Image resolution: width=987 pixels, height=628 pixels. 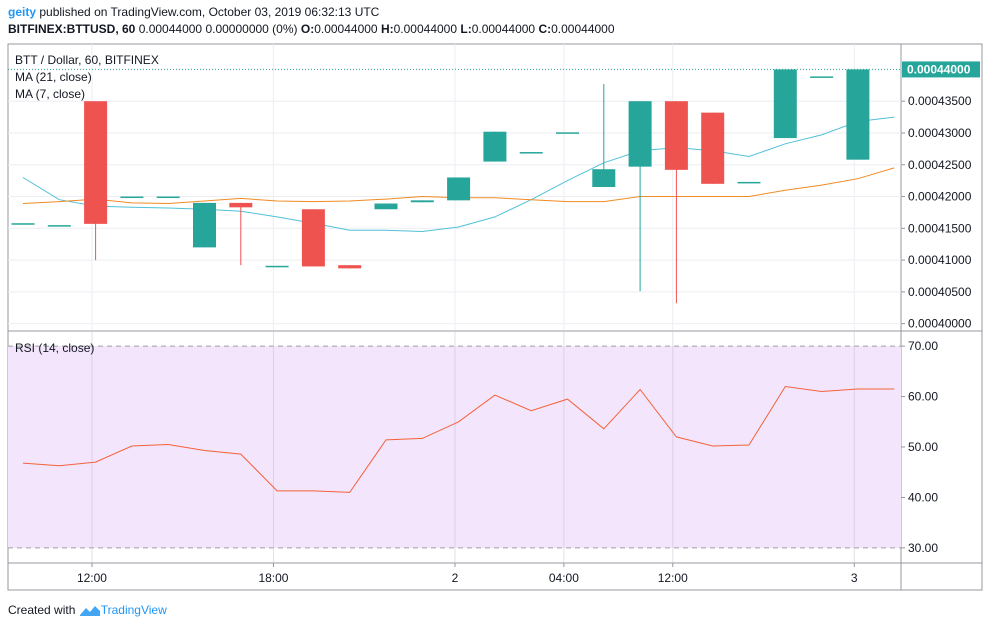 What do you see at coordinates (940, 101) in the screenshot?
I see `y-tick-label: 0.00043500` at bounding box center [940, 101].